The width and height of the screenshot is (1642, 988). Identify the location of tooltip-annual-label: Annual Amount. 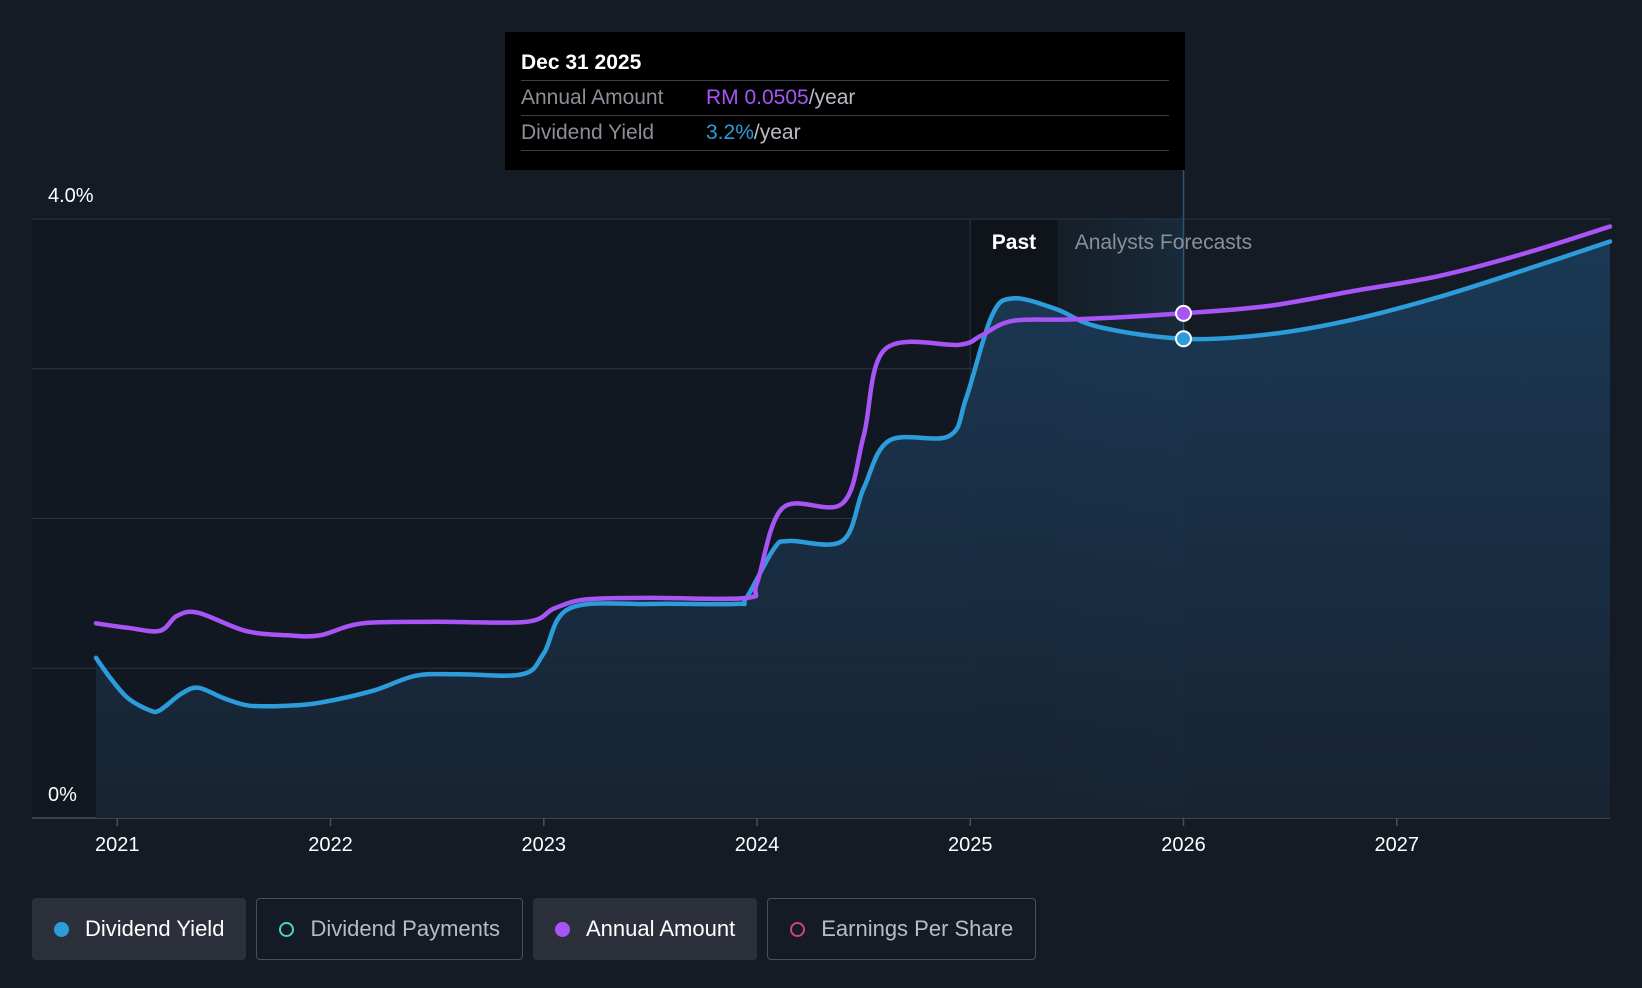
(592, 97).